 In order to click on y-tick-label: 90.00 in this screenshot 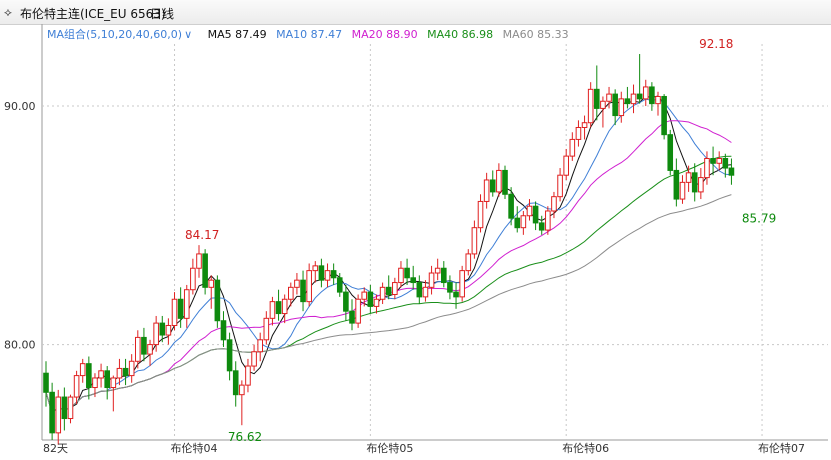, I will do `click(20, 106)`.